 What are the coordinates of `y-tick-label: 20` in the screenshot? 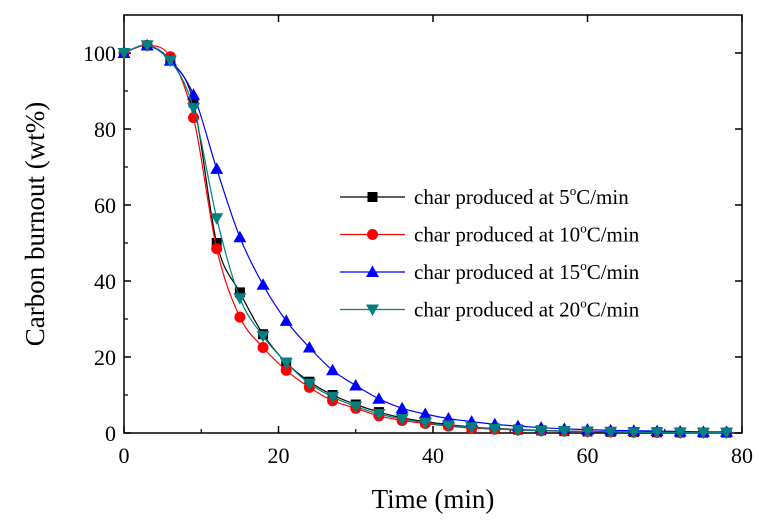 It's located at (105, 357).